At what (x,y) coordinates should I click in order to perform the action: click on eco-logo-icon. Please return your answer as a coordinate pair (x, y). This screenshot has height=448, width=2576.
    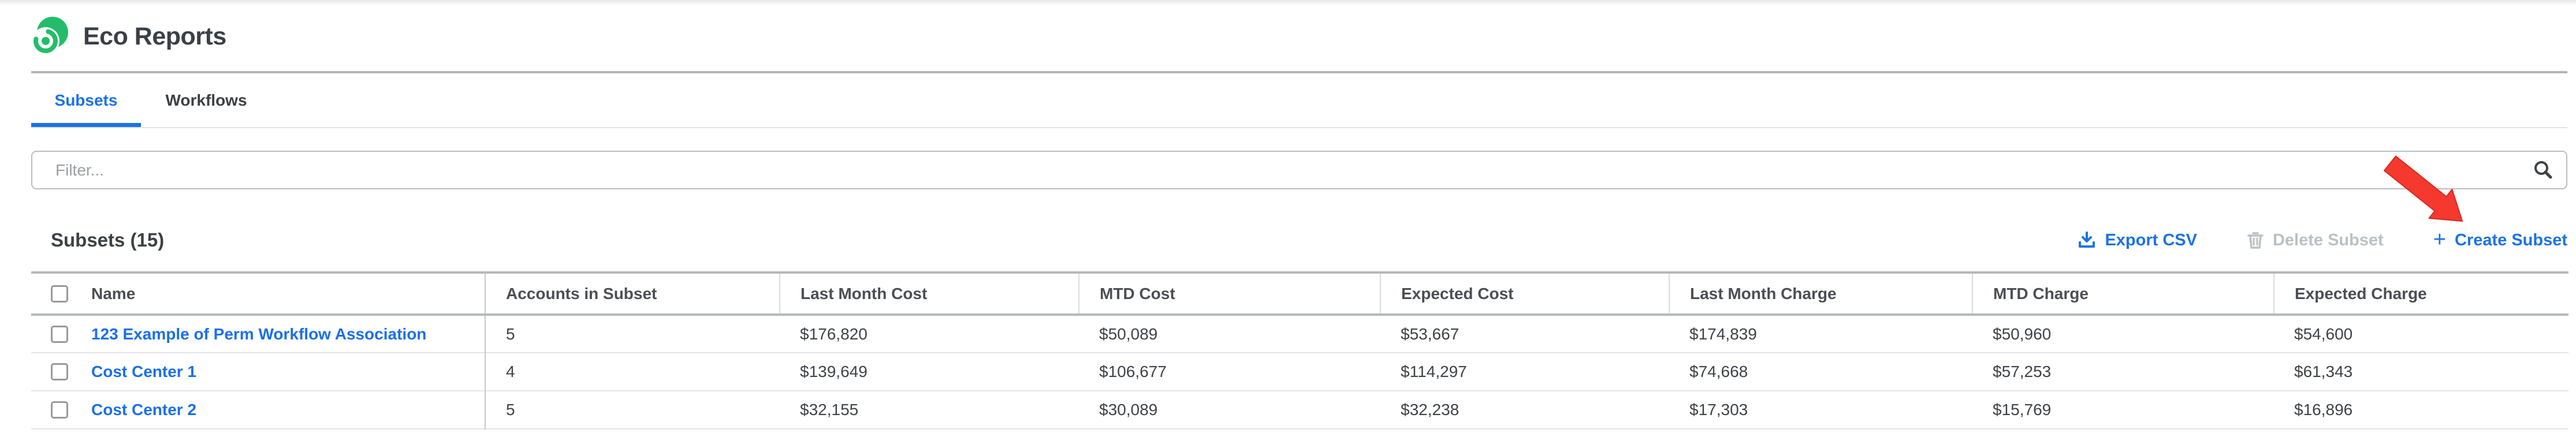
    Looking at the image, I should click on (50, 36).